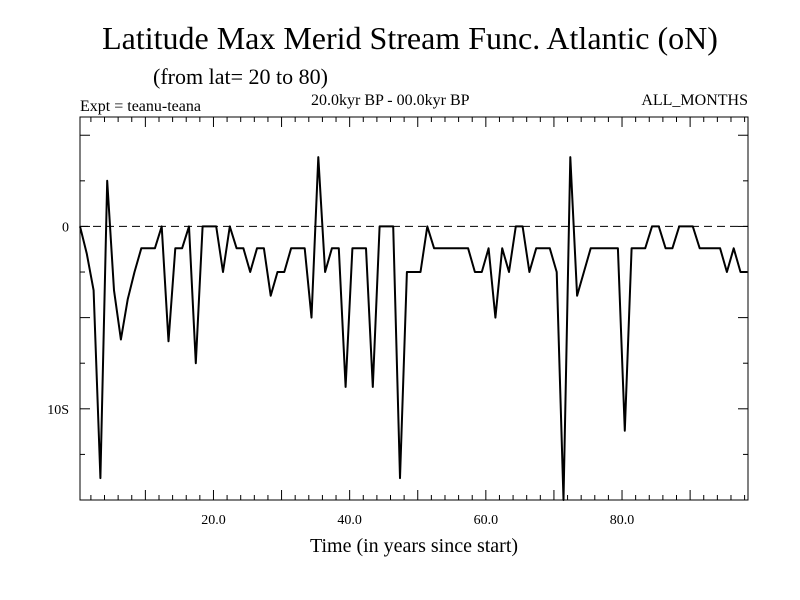  Describe the element at coordinates (390, 100) in the screenshot. I see `period-label: 20.0kyr BP - 00.0kyr BP` at that location.